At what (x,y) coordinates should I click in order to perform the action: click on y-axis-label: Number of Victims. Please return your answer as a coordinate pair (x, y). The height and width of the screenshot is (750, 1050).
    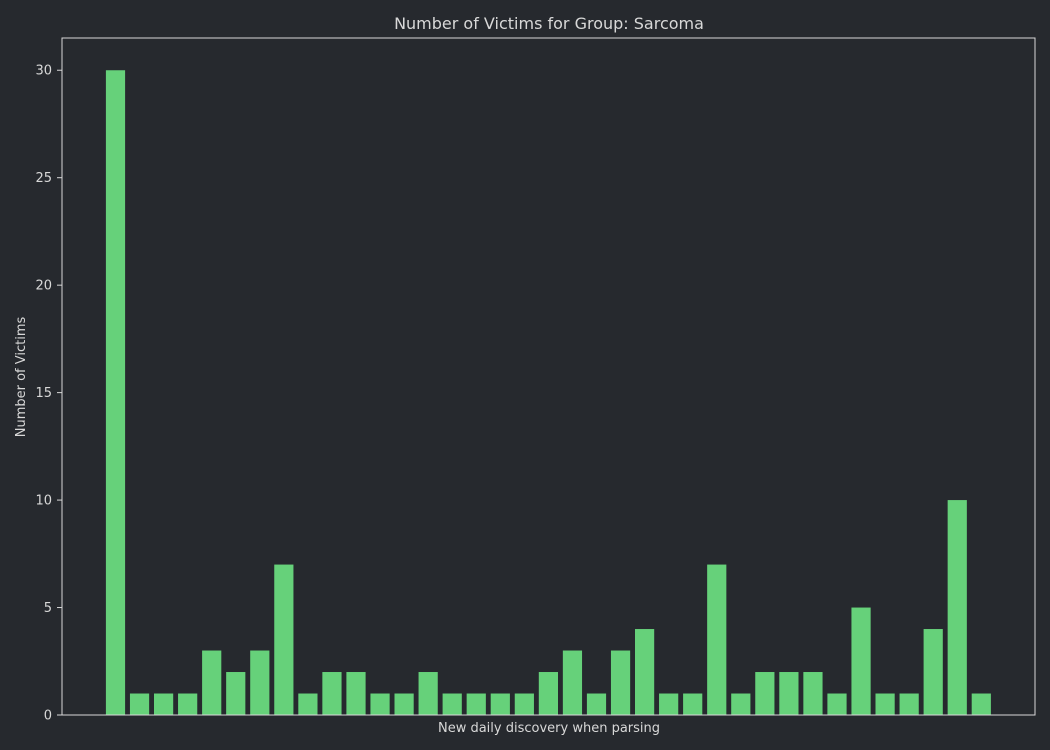
    Looking at the image, I should click on (21, 377).